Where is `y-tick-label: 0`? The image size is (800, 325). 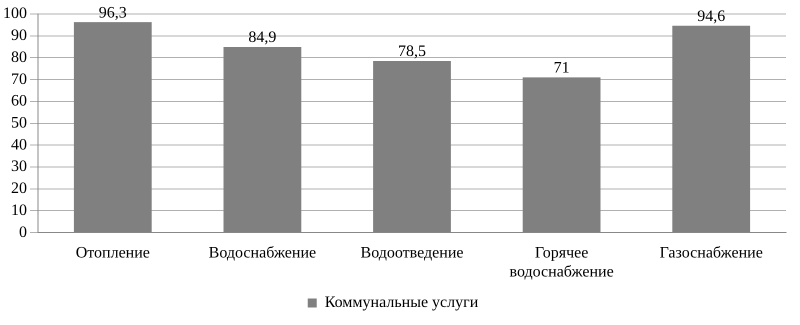
y-tick-label: 0 is located at coordinates (23, 232).